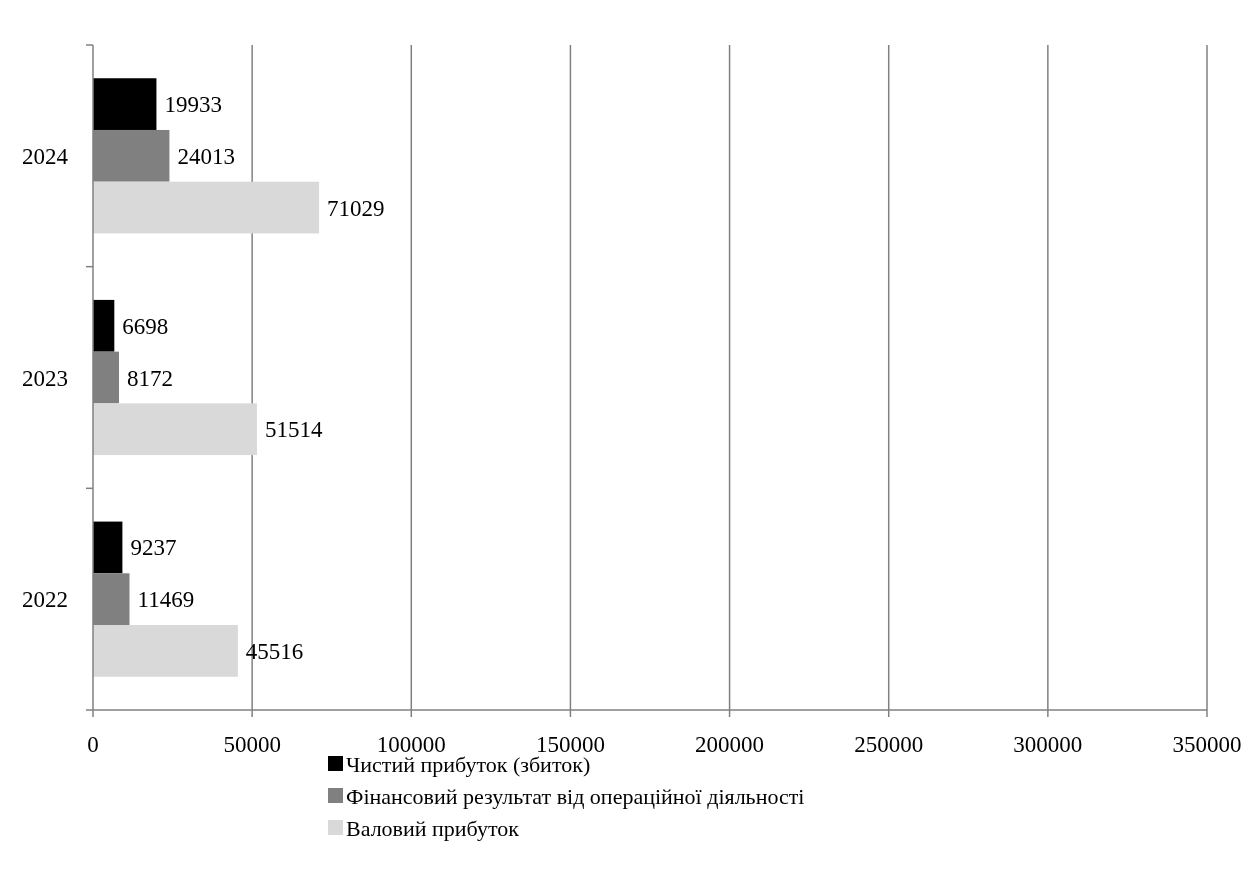 This screenshot has height=883, width=1254. Describe the element at coordinates (45, 600) in the screenshot. I see `y-tick-label: 2022` at that location.